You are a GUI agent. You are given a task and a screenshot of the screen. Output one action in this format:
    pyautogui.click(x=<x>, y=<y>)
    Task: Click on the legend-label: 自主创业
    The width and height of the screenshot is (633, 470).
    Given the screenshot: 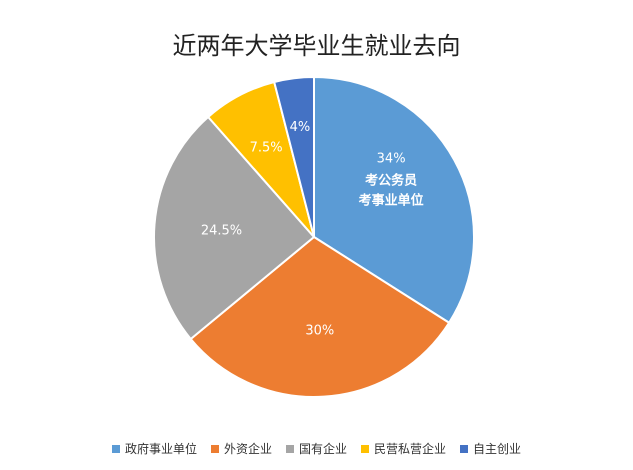 What is the action you would take?
    pyautogui.click(x=497, y=449)
    